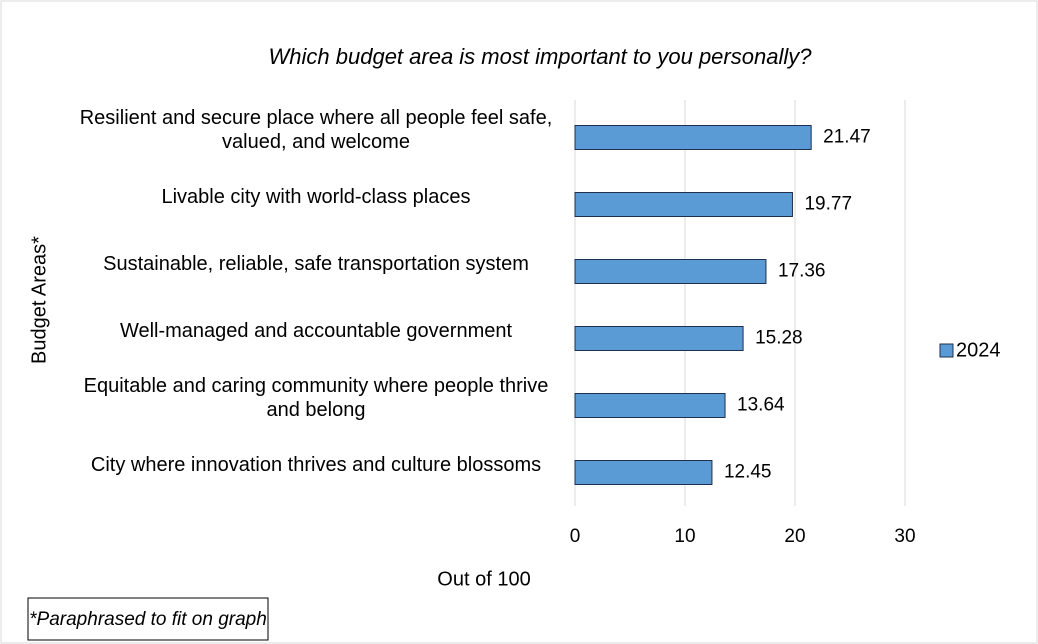  I want to click on legend-swatch, so click(946, 350).